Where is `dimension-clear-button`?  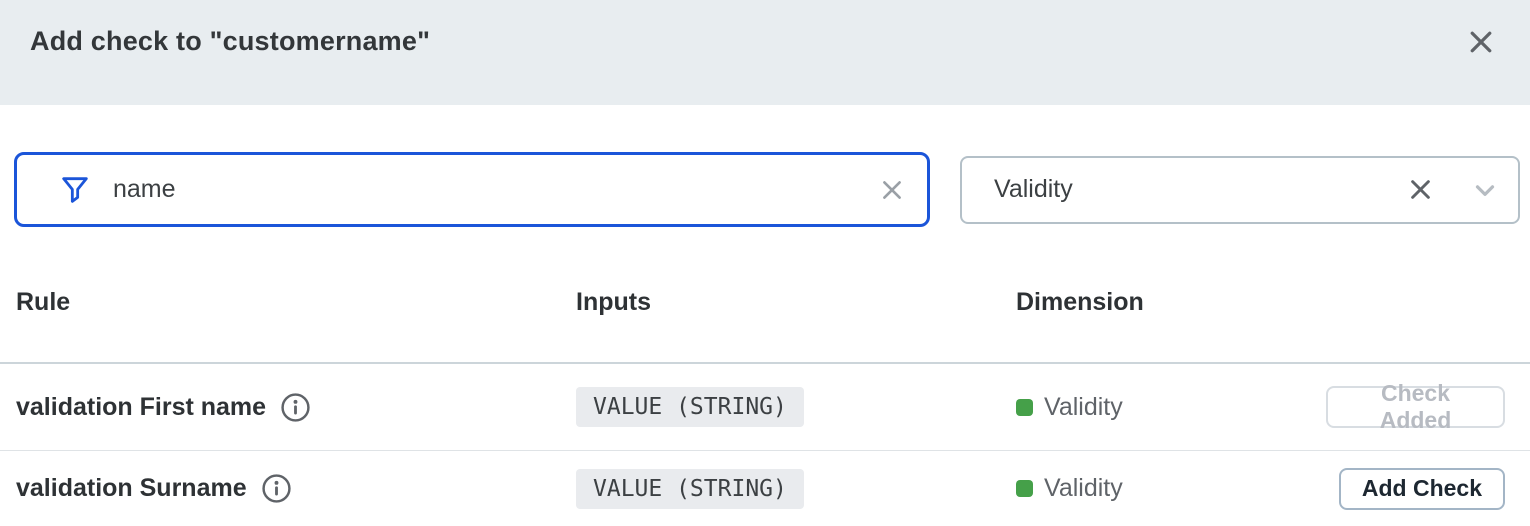 dimension-clear-button is located at coordinates (1420, 189).